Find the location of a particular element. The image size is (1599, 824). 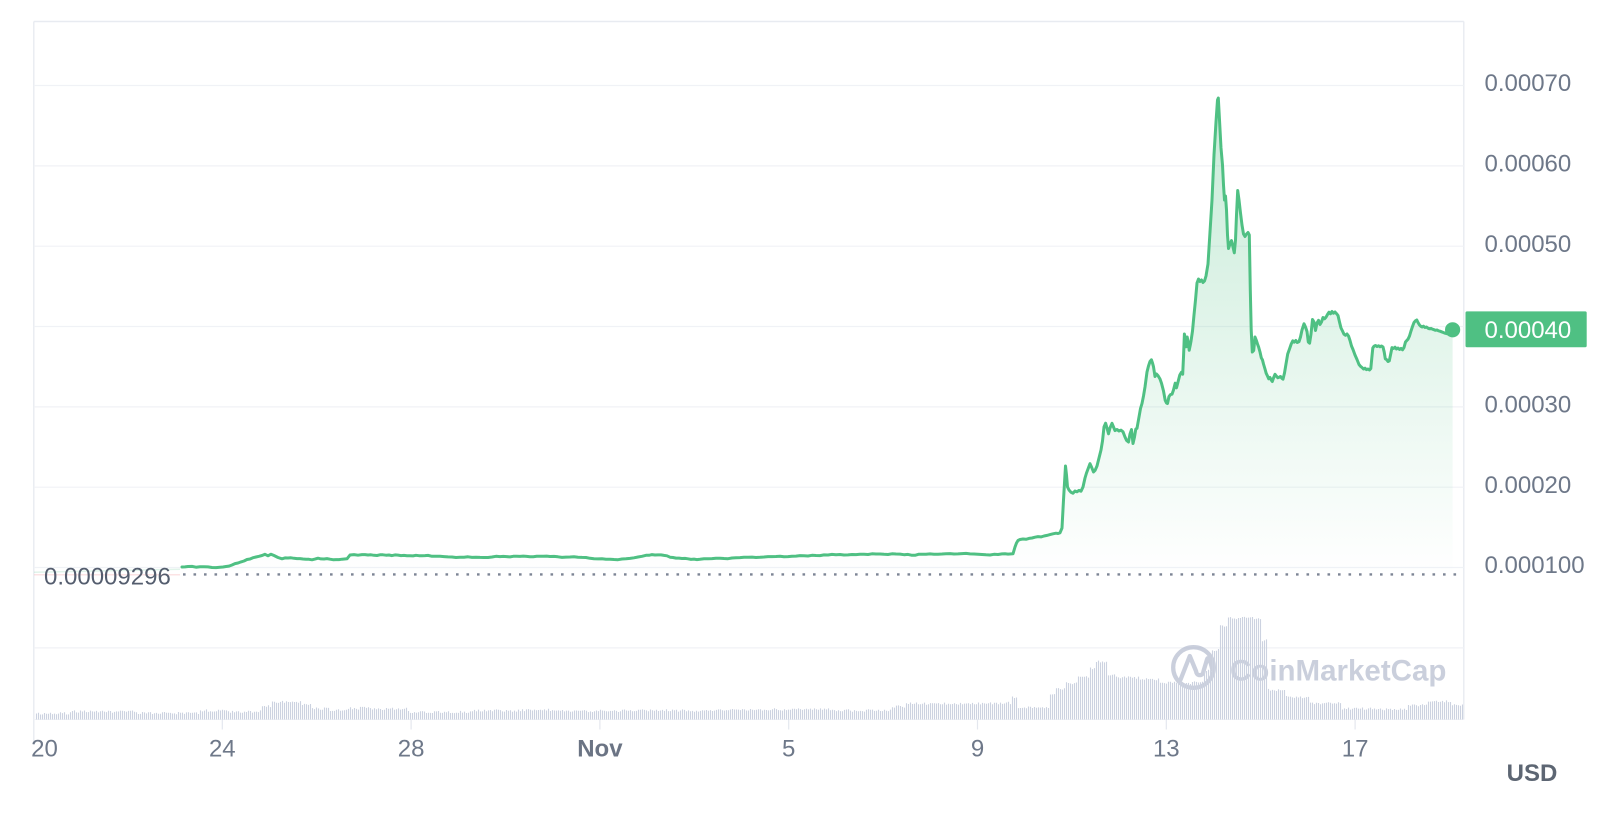

svg-text: 13 is located at coordinates (1166, 749).